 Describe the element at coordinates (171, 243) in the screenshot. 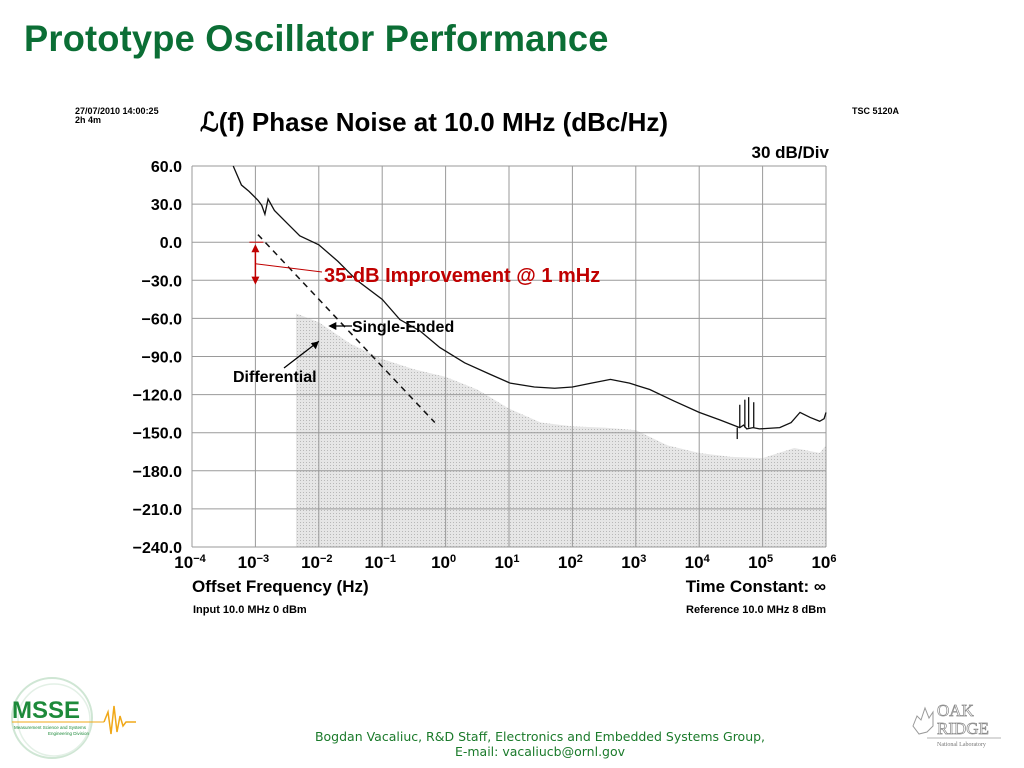

I see `y-tick-label: 0.0` at that location.